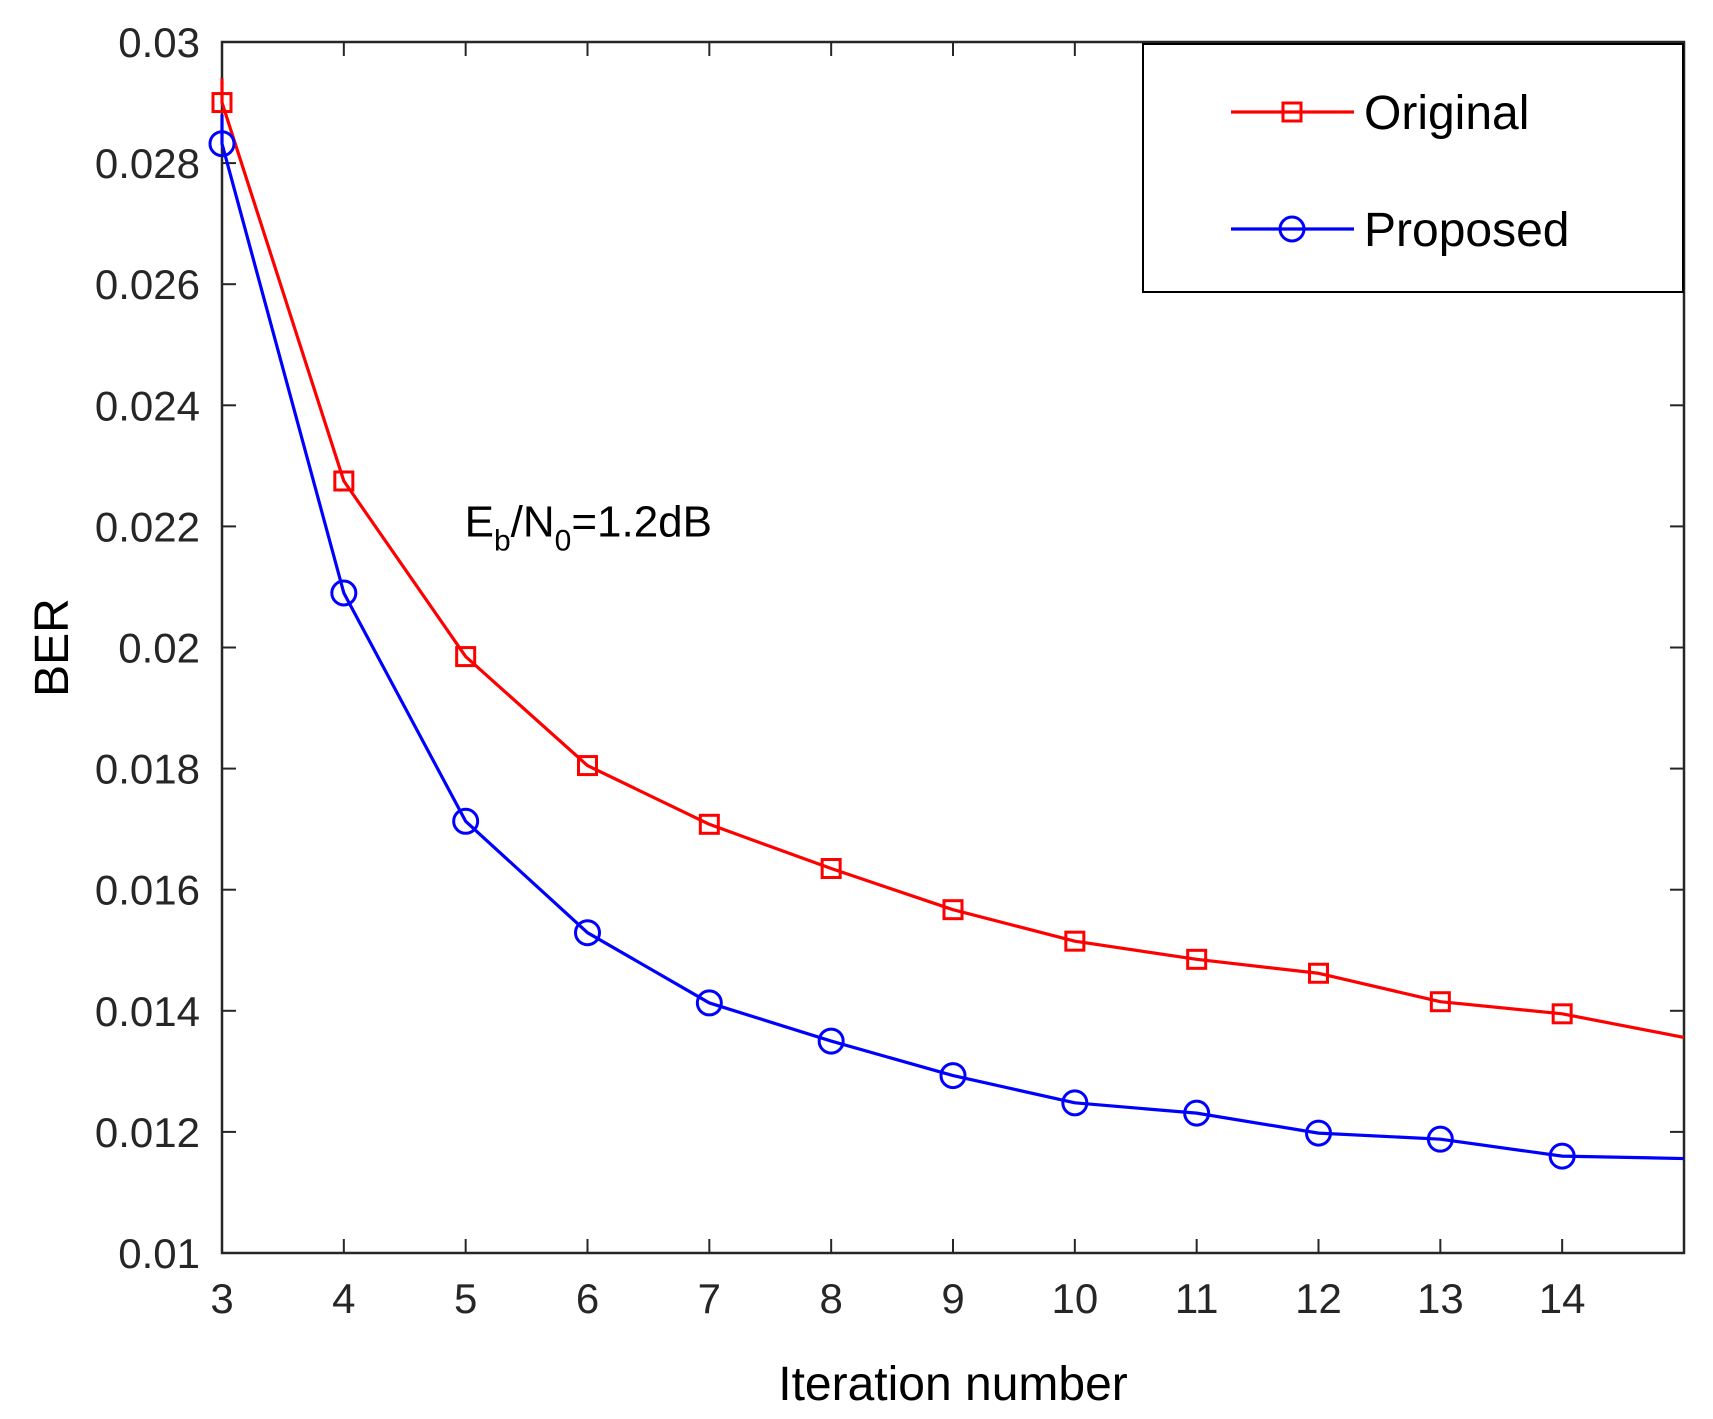  What do you see at coordinates (147, 163) in the screenshot?
I see `y-tick-label: 0.028` at bounding box center [147, 163].